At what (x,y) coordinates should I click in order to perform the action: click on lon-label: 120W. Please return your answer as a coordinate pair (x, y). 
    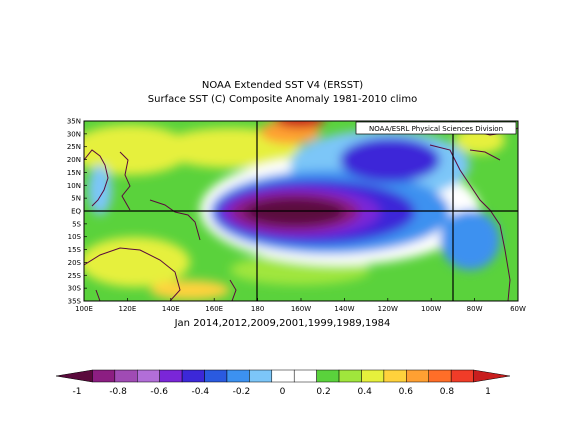
    Looking at the image, I should click on (388, 309).